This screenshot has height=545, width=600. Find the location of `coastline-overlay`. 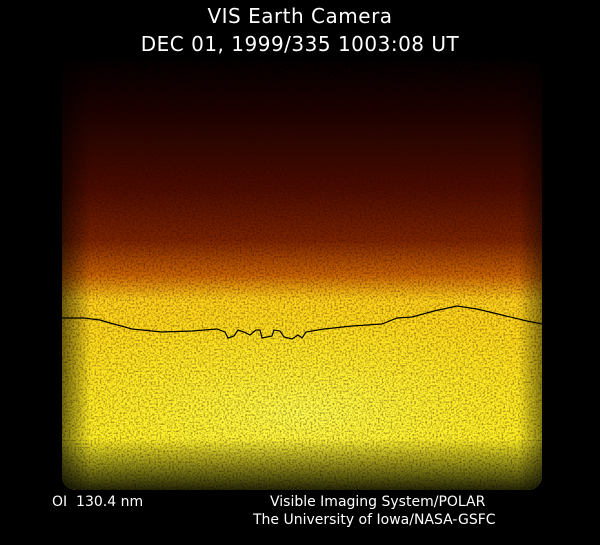

coastline-overlay is located at coordinates (302, 322).